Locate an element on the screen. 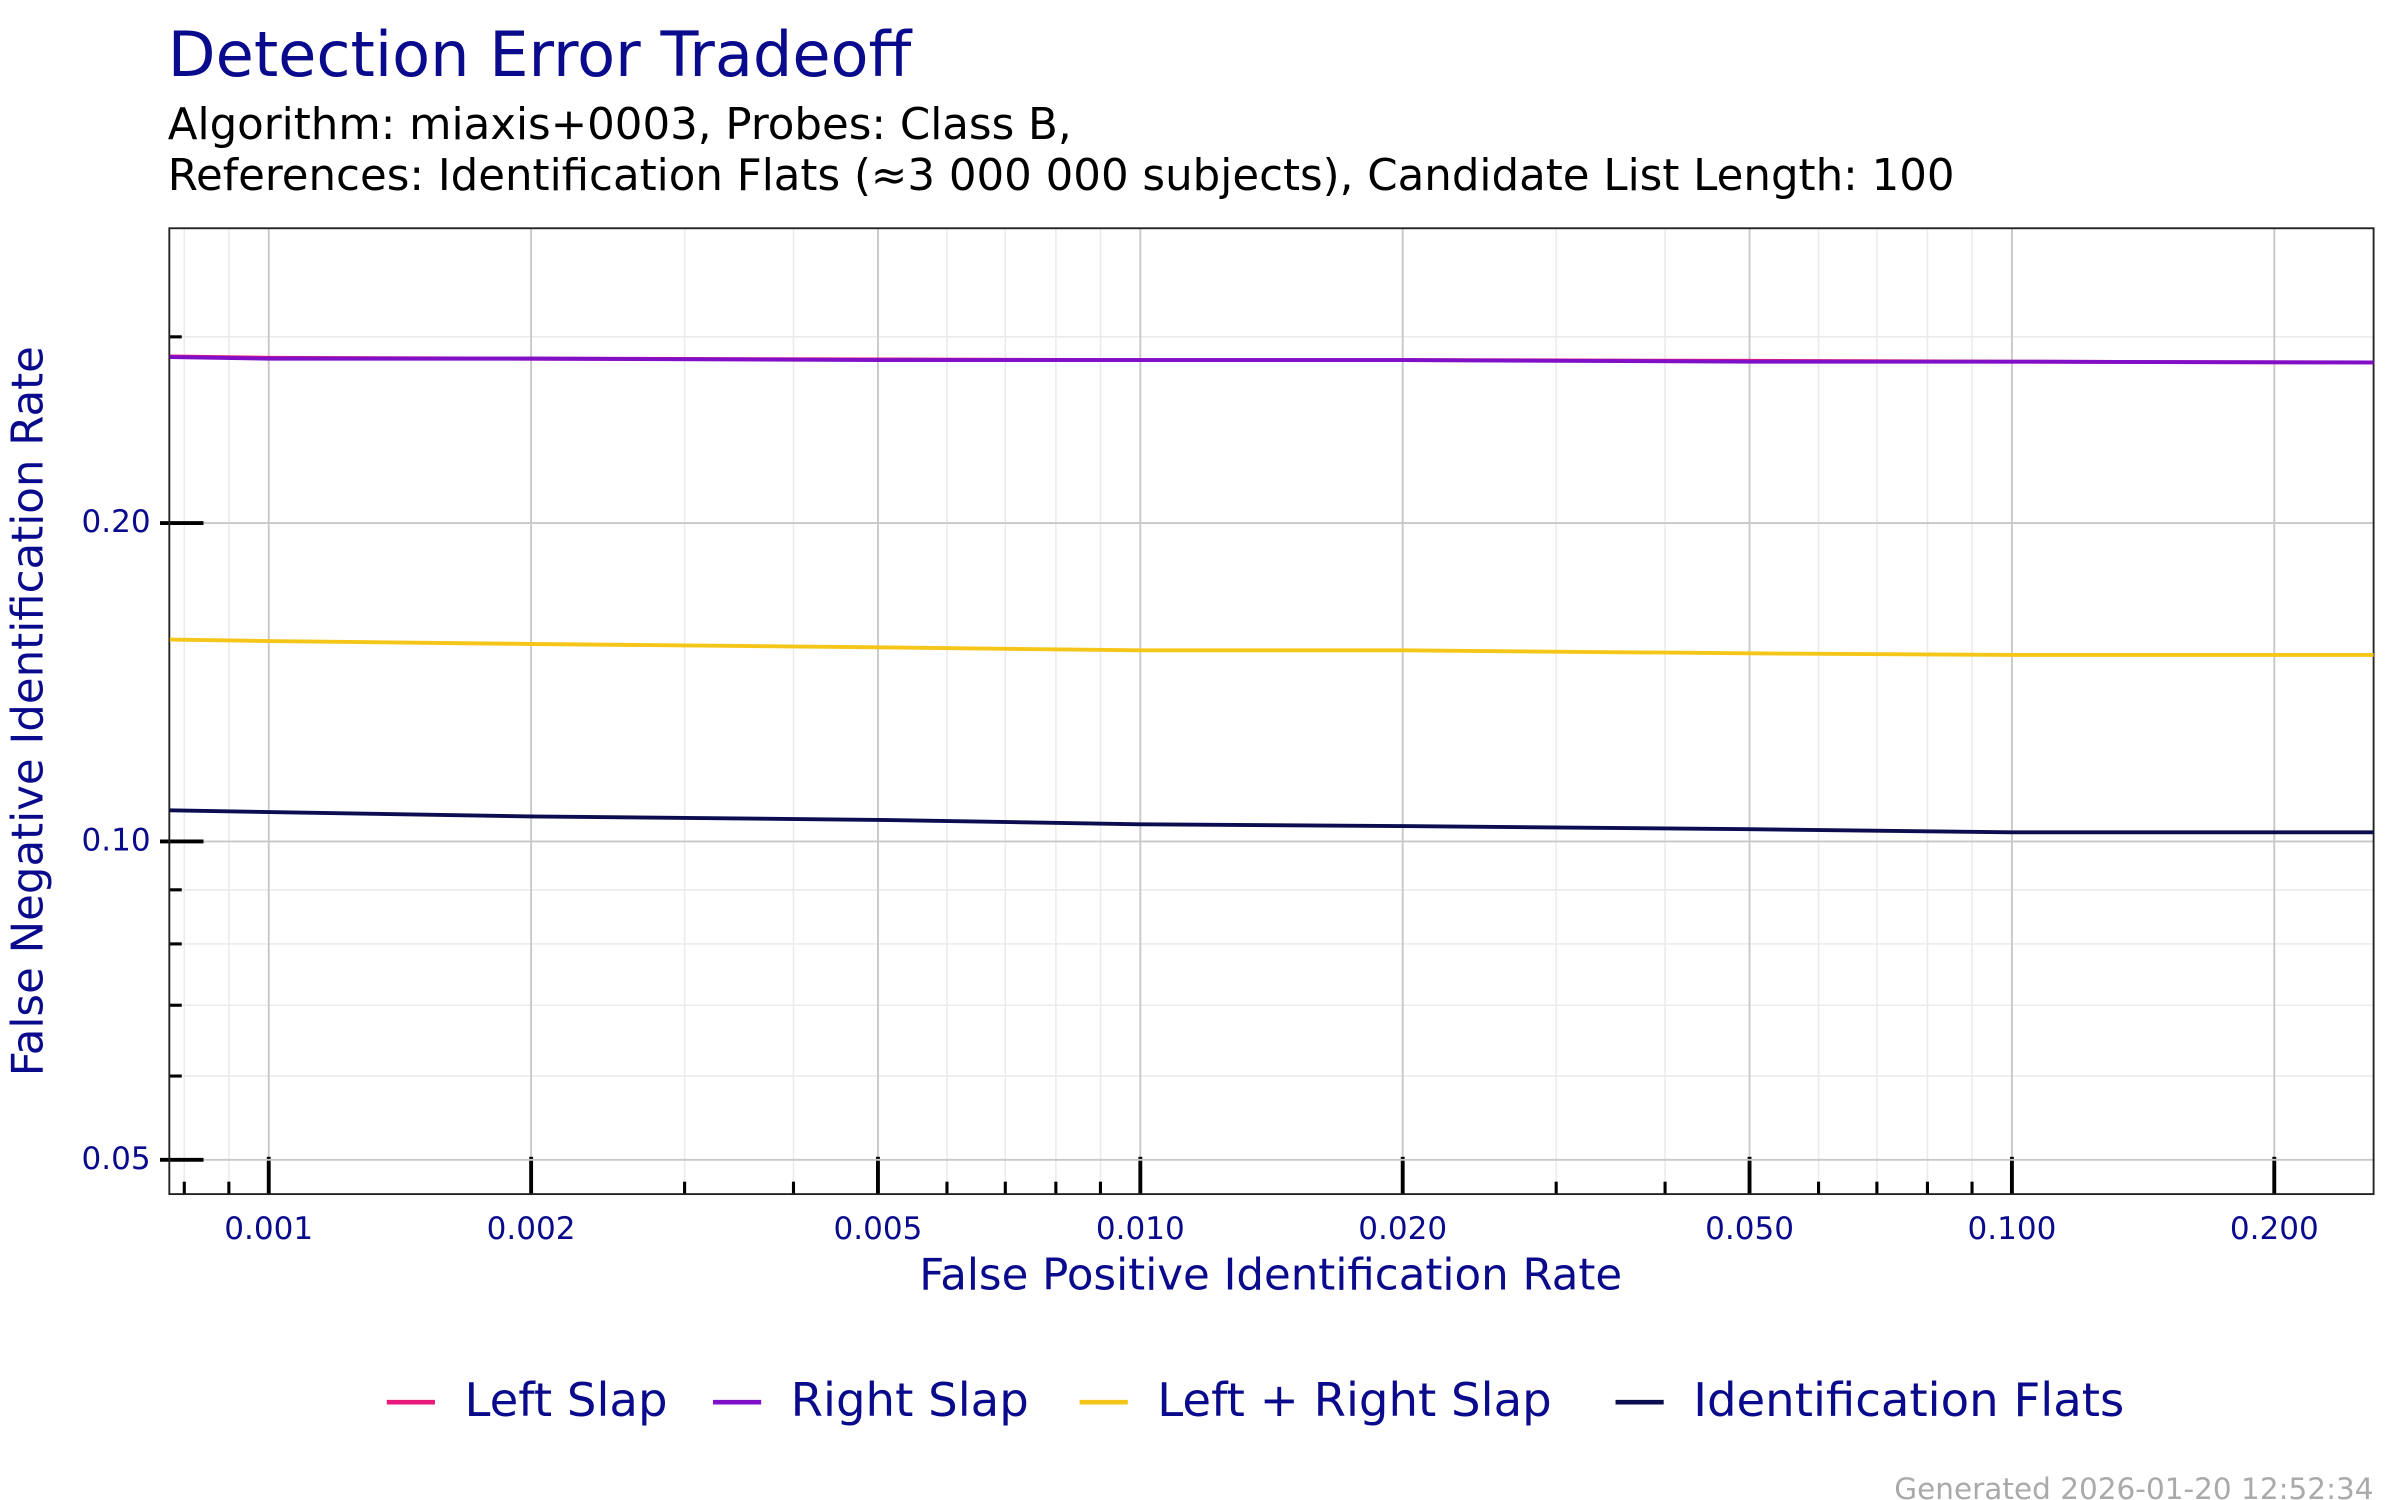  y-tick-label: 0.05 is located at coordinates (116, 1159).